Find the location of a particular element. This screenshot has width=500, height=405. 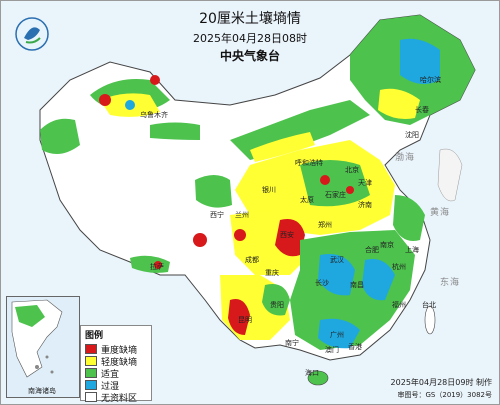

credit-approval-number: 审图号：GS（2019）3082号 is located at coordinates (445, 395).